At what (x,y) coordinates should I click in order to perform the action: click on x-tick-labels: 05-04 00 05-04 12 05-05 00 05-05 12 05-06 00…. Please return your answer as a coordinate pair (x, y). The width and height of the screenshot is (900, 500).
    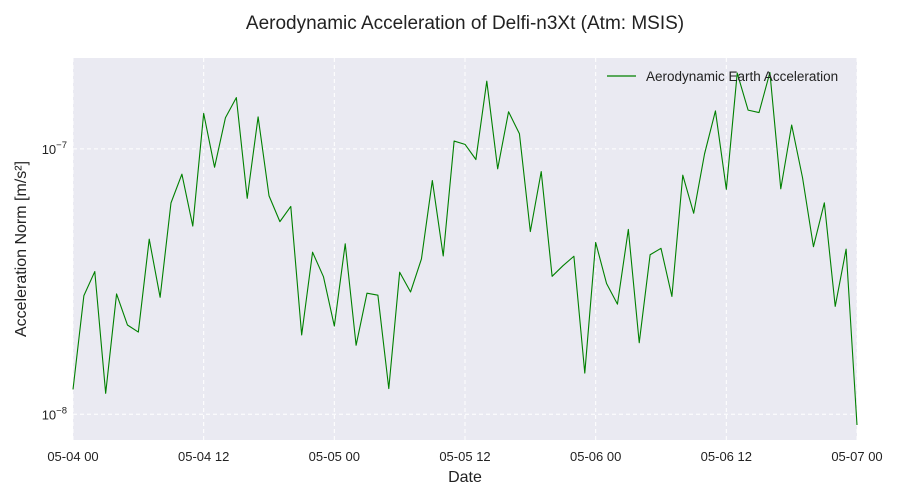
    Looking at the image, I should click on (464, 456).